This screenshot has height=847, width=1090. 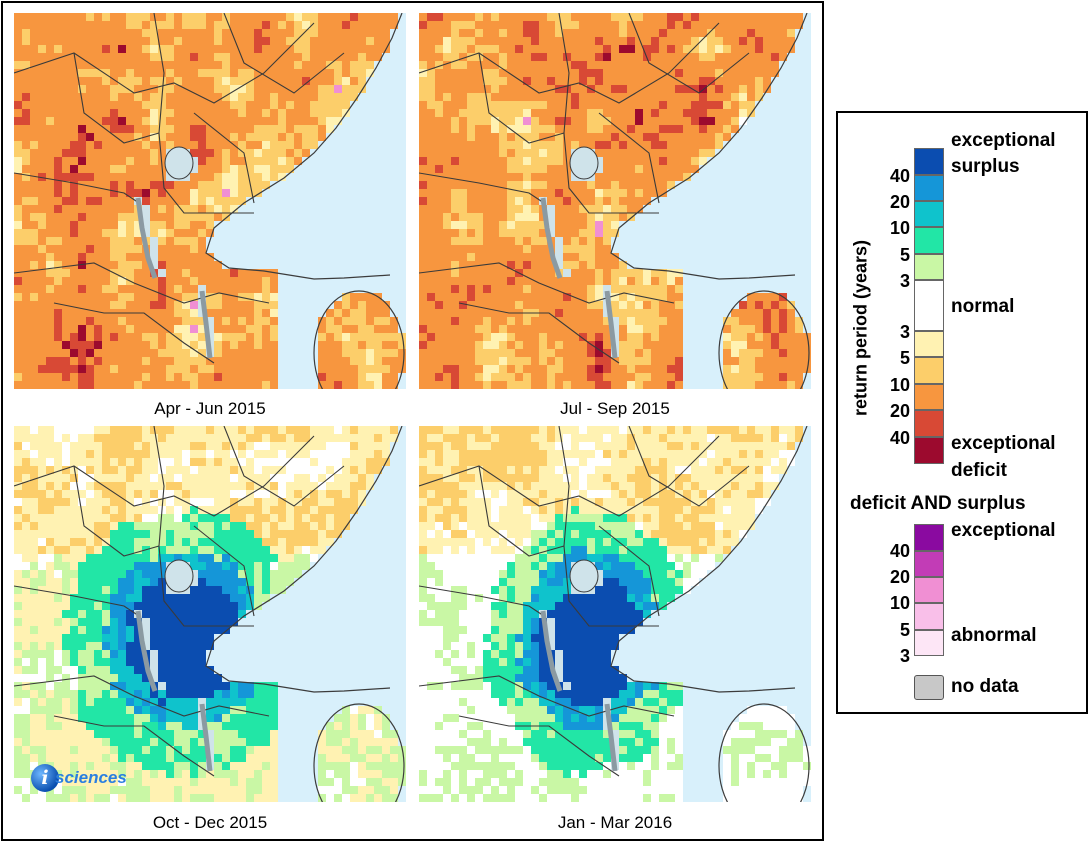 I want to click on label-both-exceptional: exceptional, so click(x=1003, y=530).